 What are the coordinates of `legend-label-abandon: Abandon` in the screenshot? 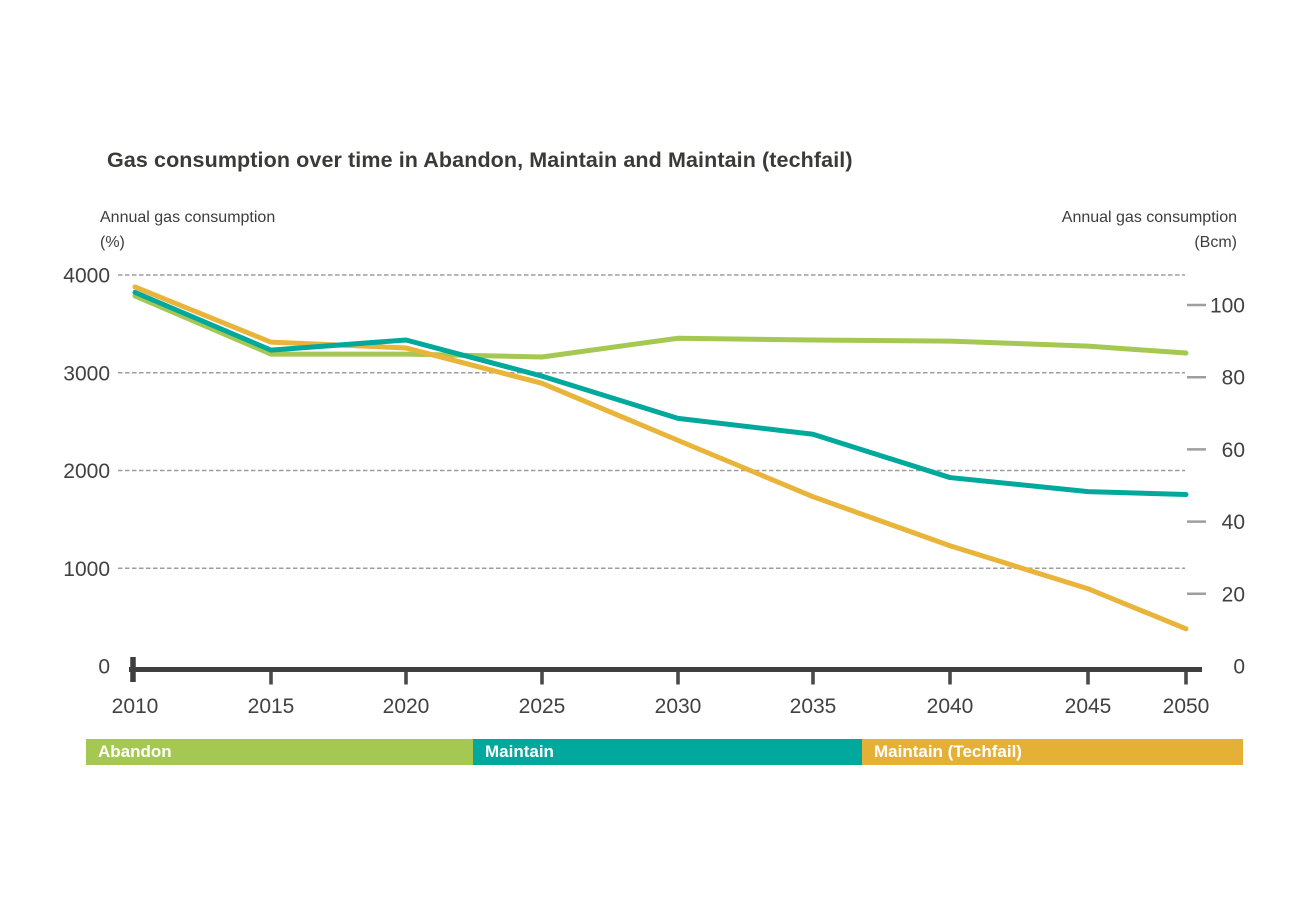 It's located at (135, 751).